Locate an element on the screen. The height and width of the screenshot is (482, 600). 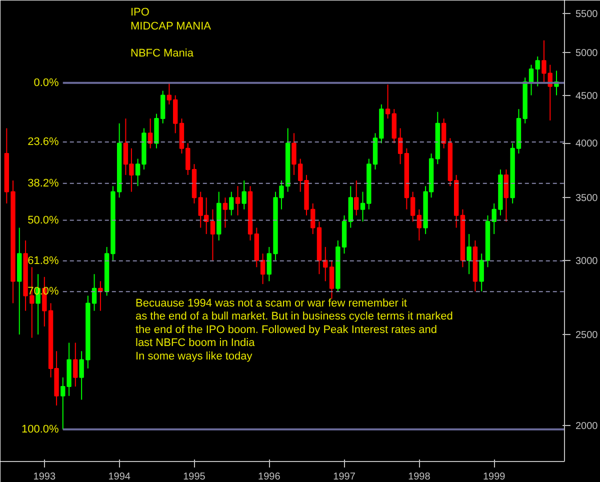
annotation: 61.8% is located at coordinates (44, 260).